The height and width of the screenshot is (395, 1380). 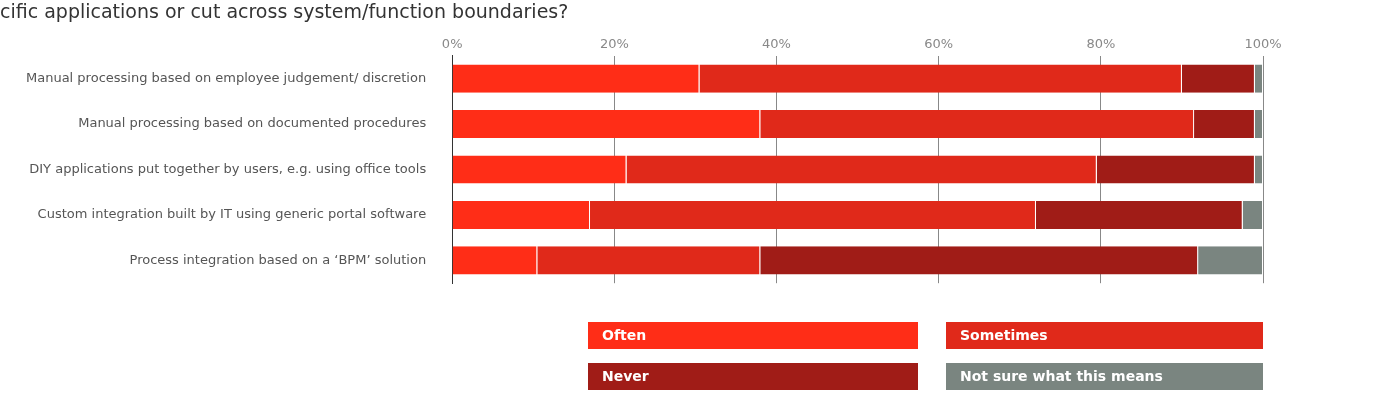 What do you see at coordinates (452, 44) in the screenshot?
I see `x-tick-label: 0%` at bounding box center [452, 44].